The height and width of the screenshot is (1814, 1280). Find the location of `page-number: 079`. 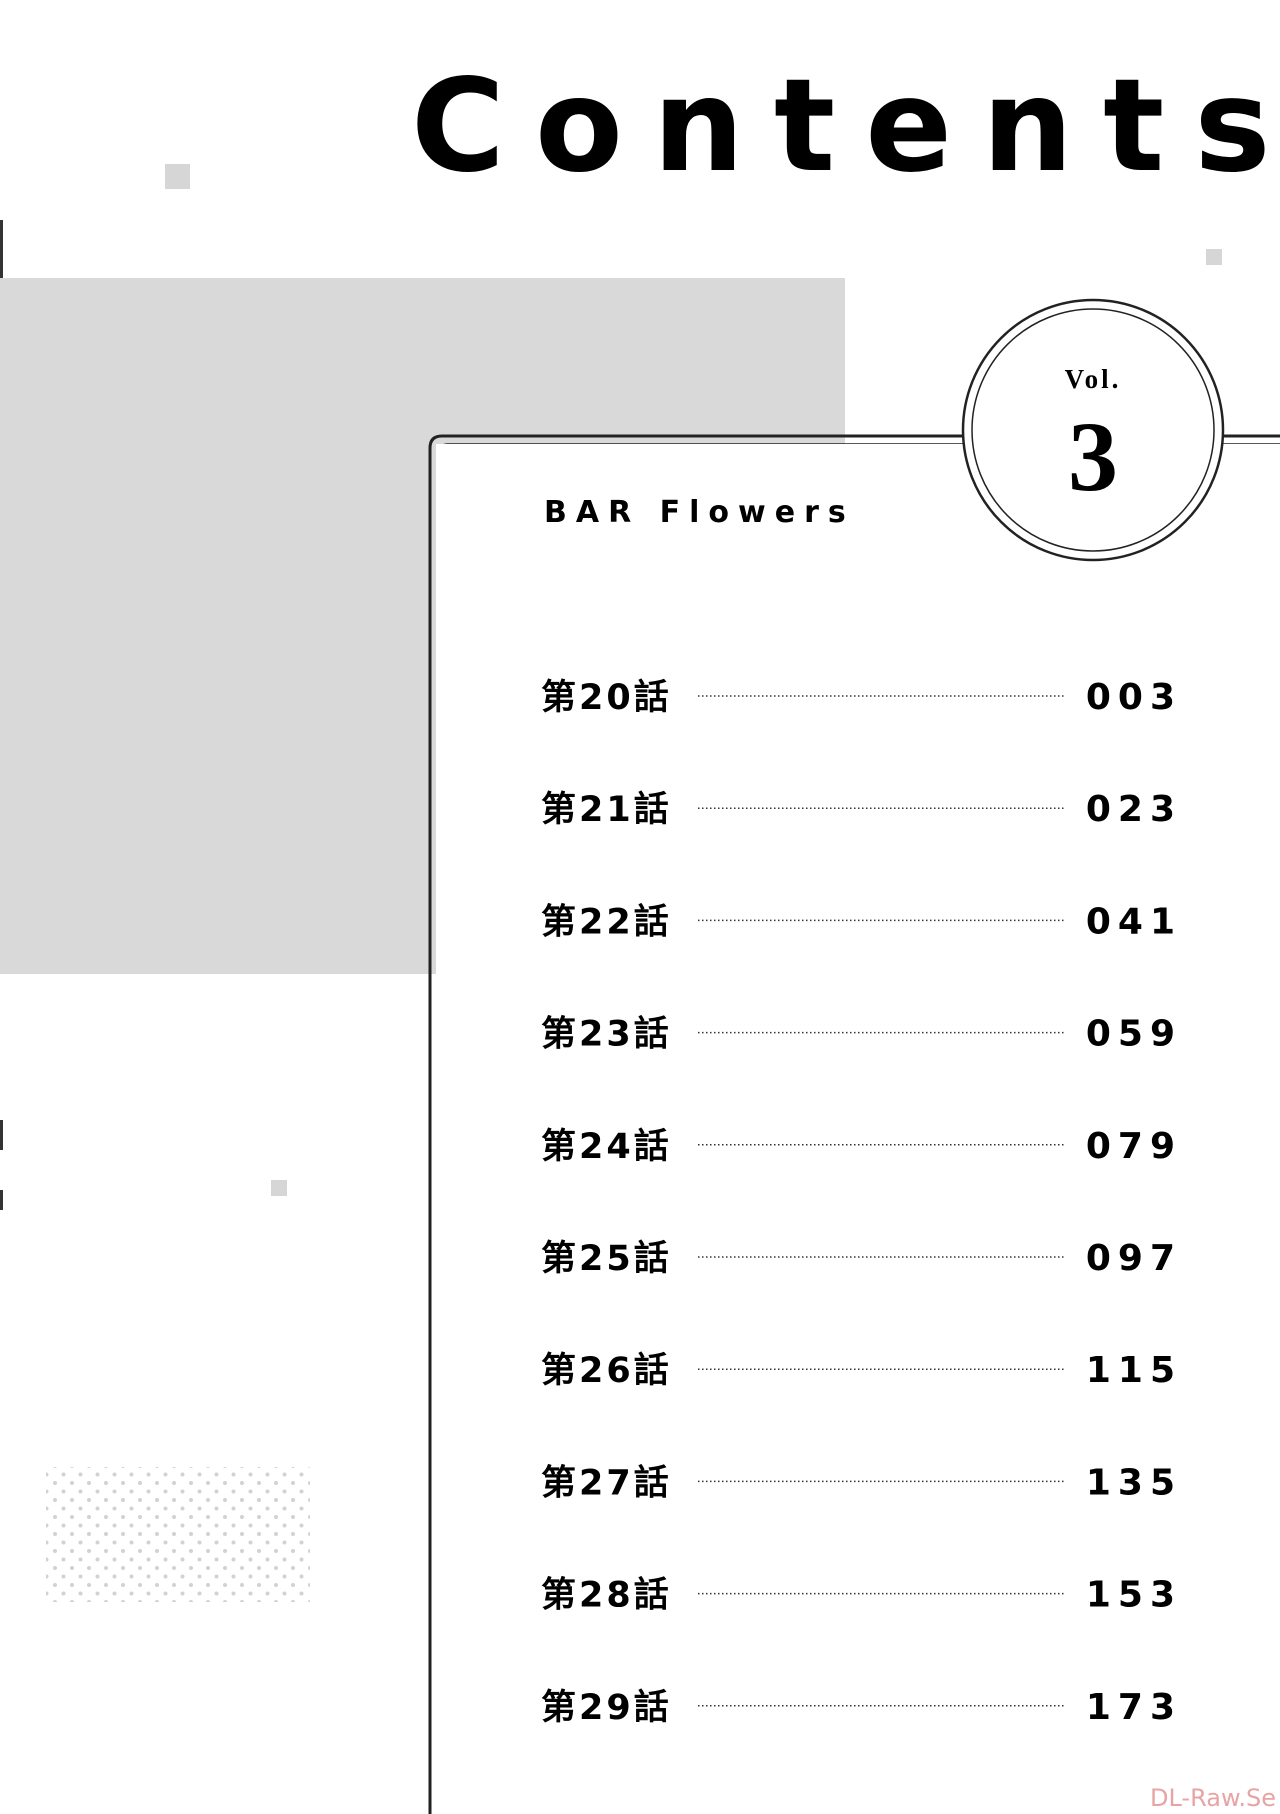

page-number: 079 is located at coordinates (1134, 1146).